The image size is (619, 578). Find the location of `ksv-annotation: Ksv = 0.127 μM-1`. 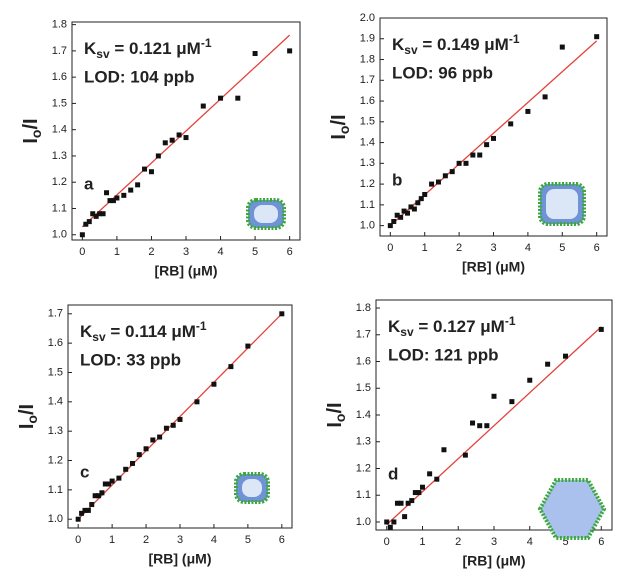

ksv-annotation: Ksv = 0.127 μM-1 is located at coordinates (452, 326).